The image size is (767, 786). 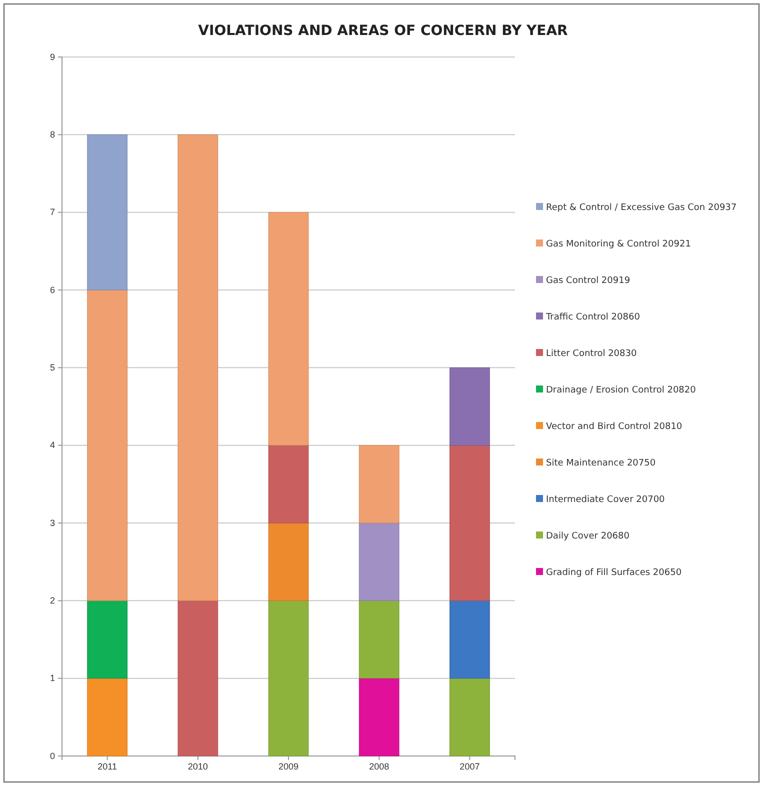 What do you see at coordinates (288, 766) in the screenshot?
I see `x-tick-label: 2009` at bounding box center [288, 766].